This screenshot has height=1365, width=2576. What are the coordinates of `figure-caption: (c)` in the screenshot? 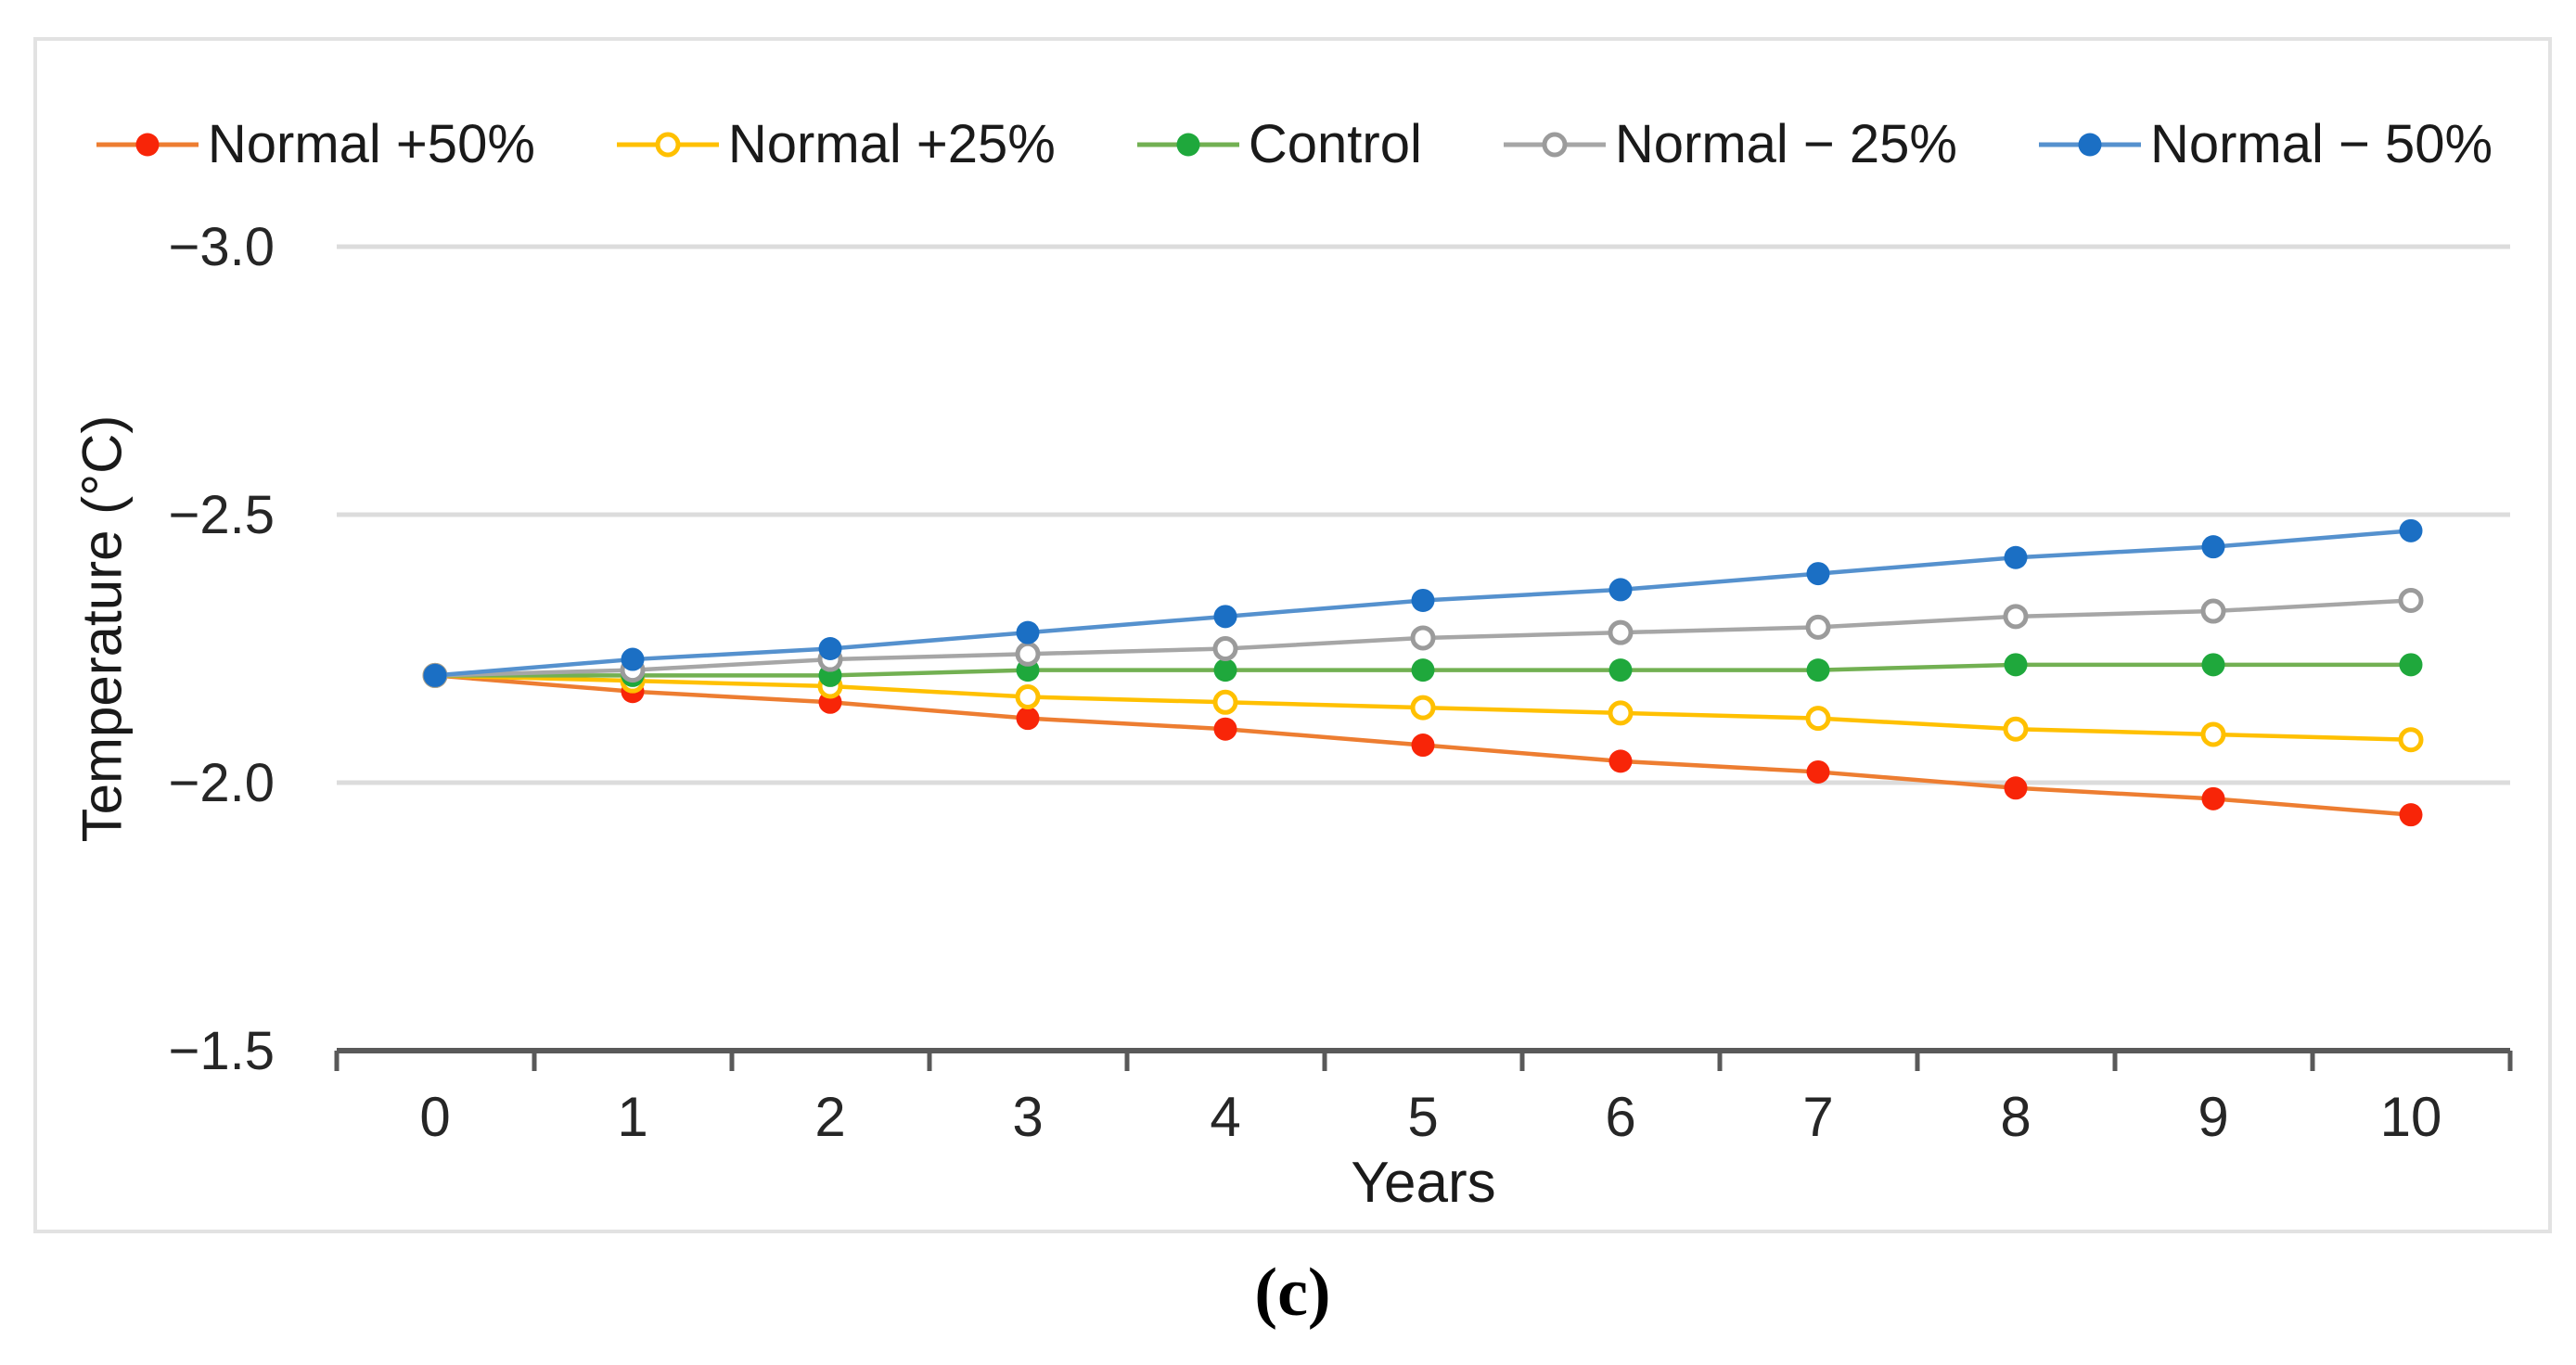 It's located at (1292, 1293).